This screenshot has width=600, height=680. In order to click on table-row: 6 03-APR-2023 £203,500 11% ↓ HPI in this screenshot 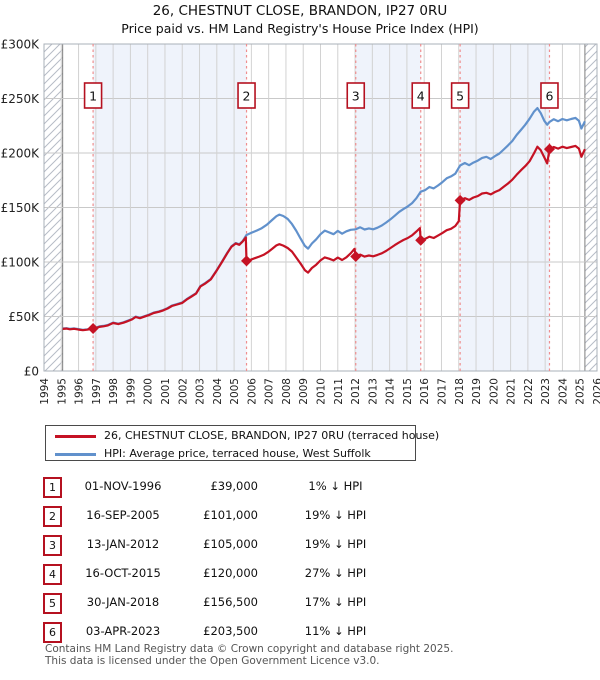, I will do `click(300, 632)`.